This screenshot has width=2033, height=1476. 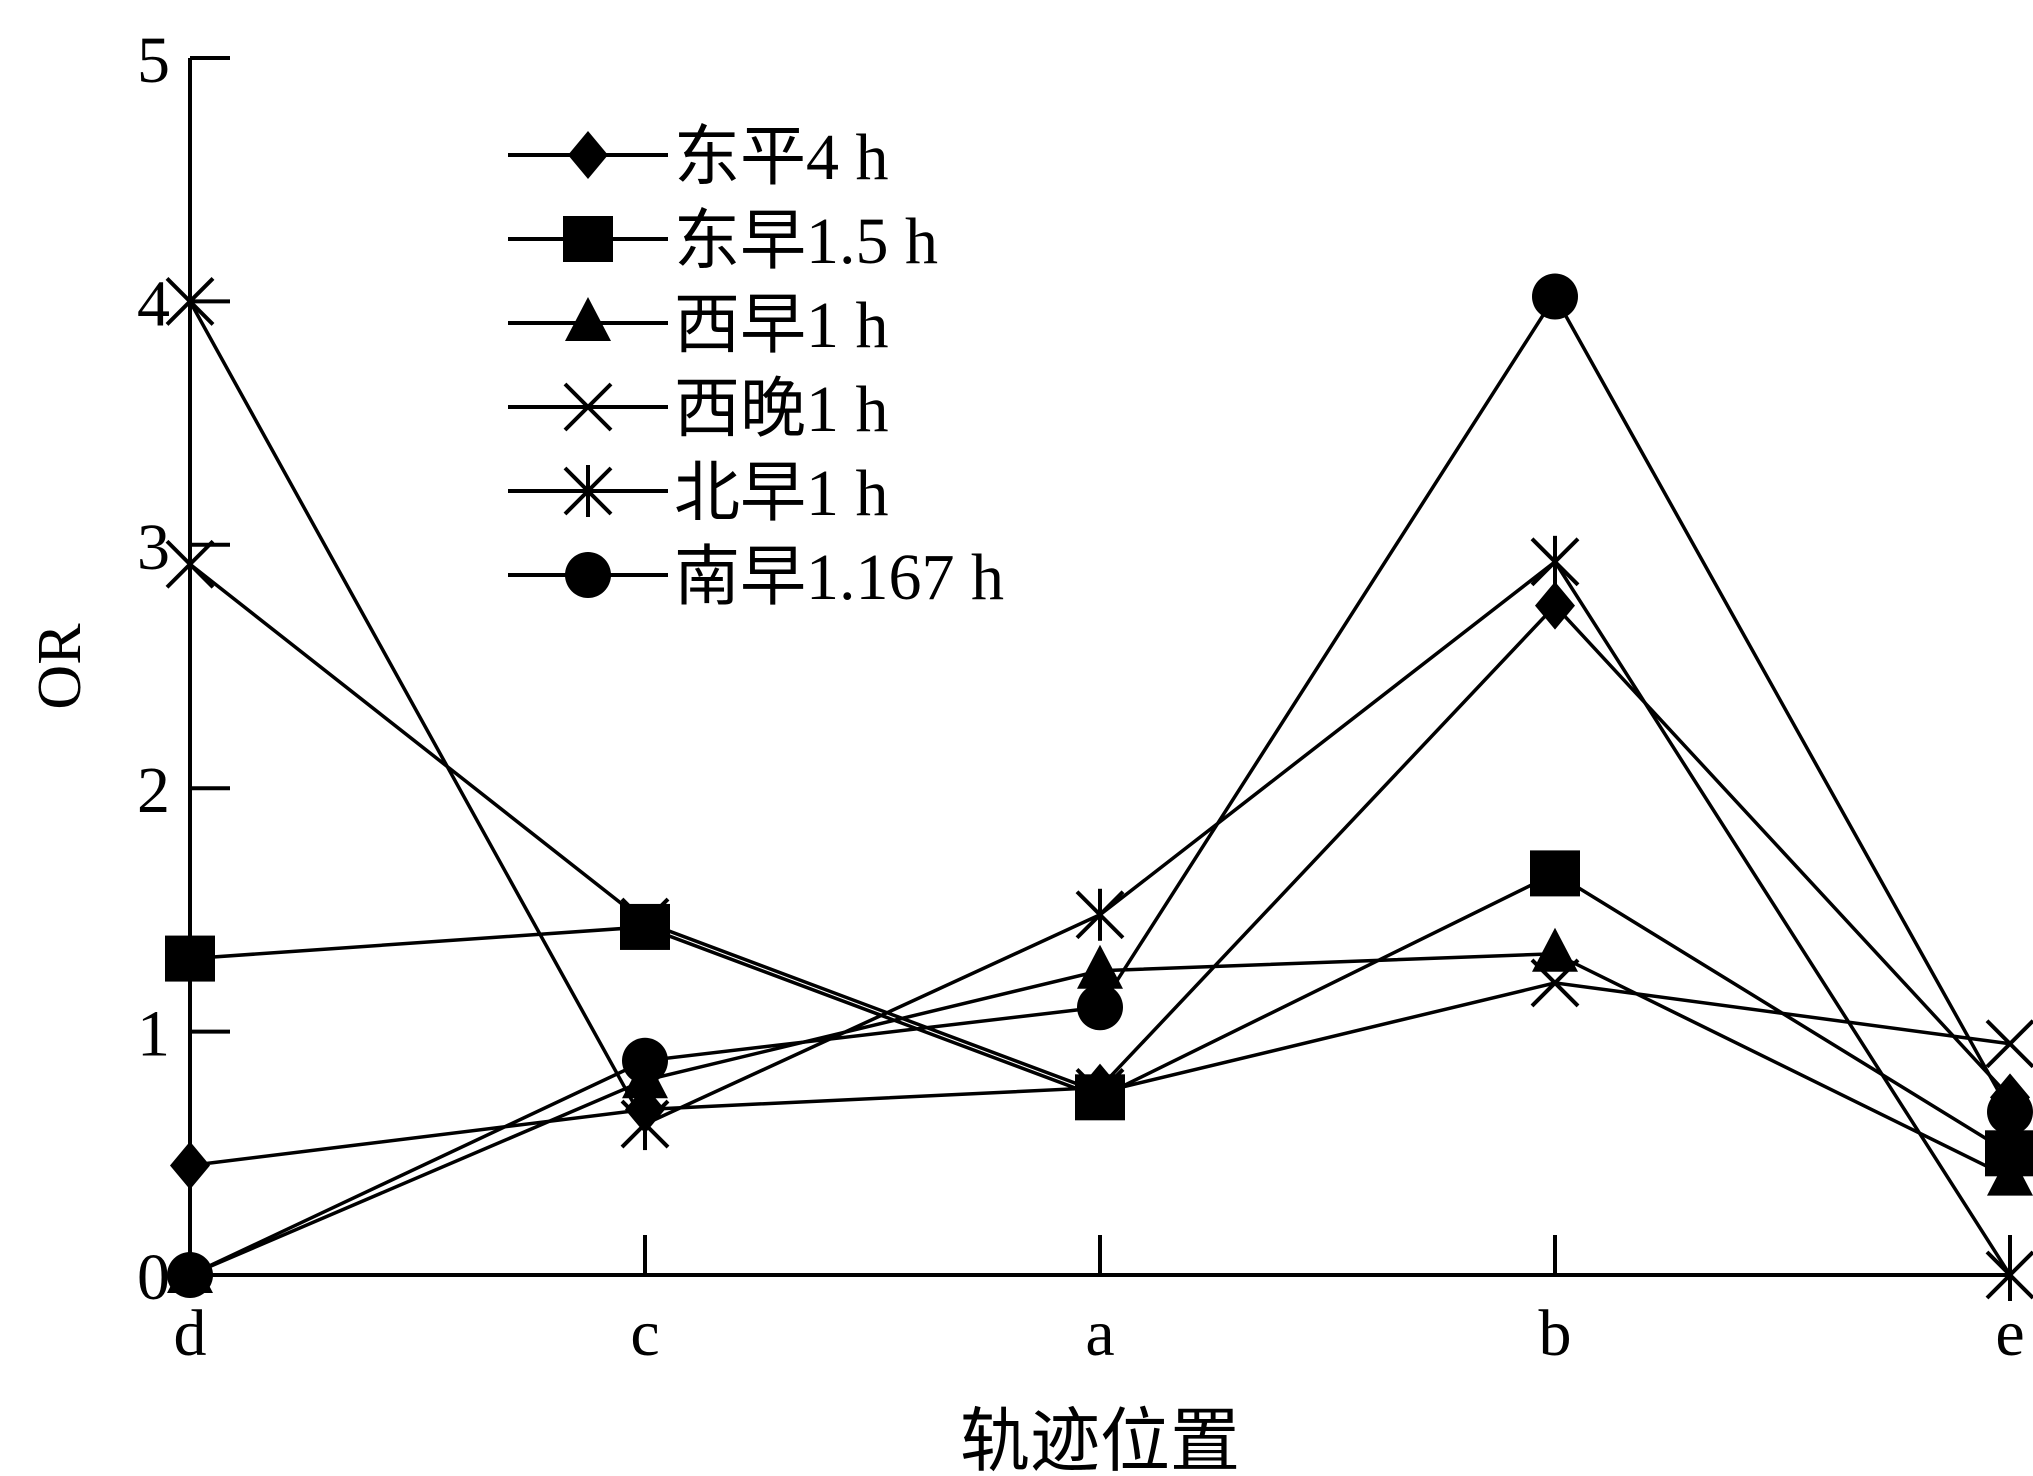 I want to click on legend-label: 北早1 h, so click(x=781, y=493).